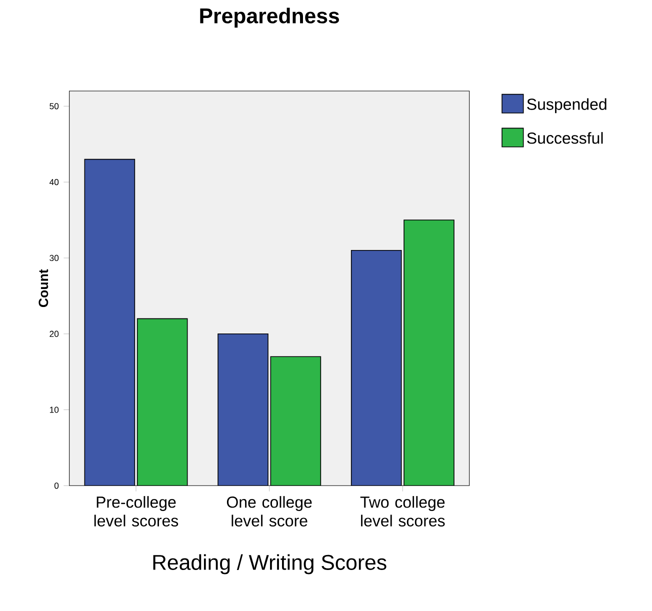 Image resolution: width=652 pixels, height=611 pixels. Describe the element at coordinates (269, 511) in the screenshot. I see `x-tick-label: One college level score` at that location.